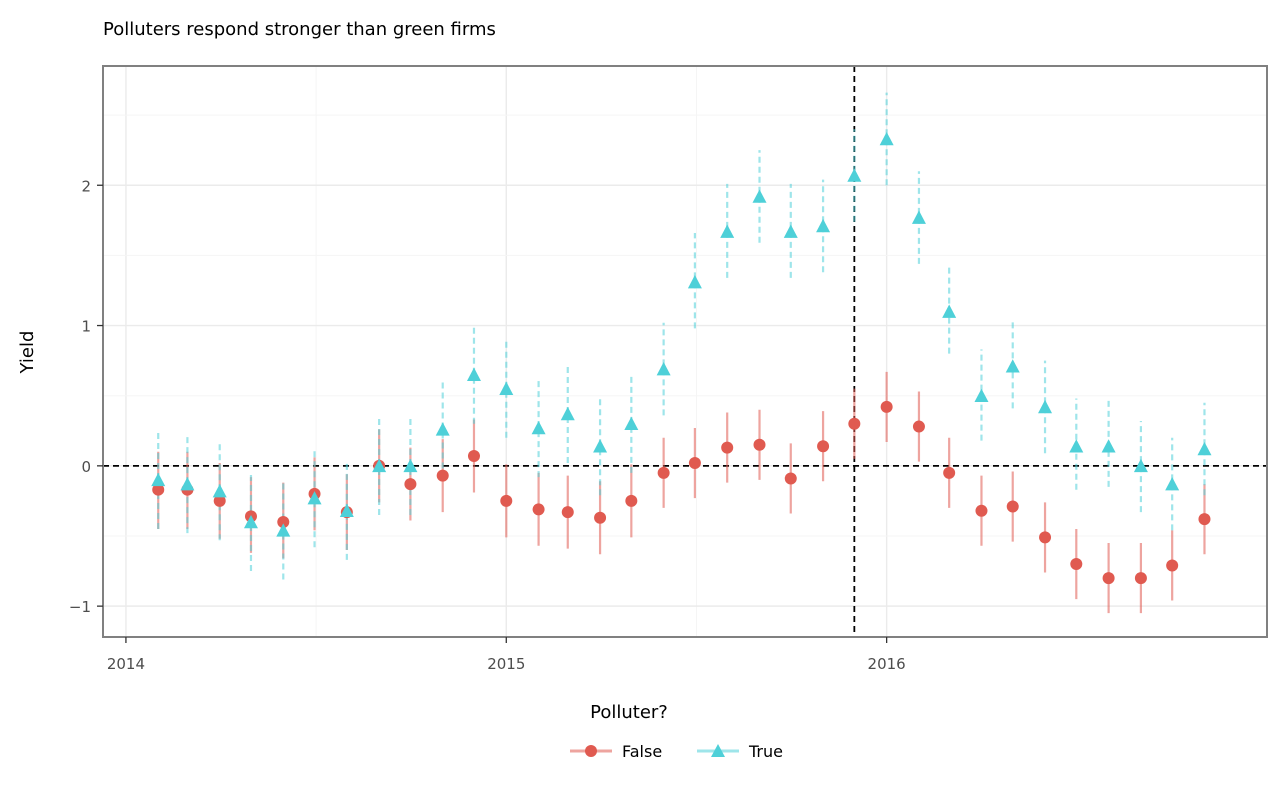  I want to click on y-tick-label: −1, so click(80, 607).